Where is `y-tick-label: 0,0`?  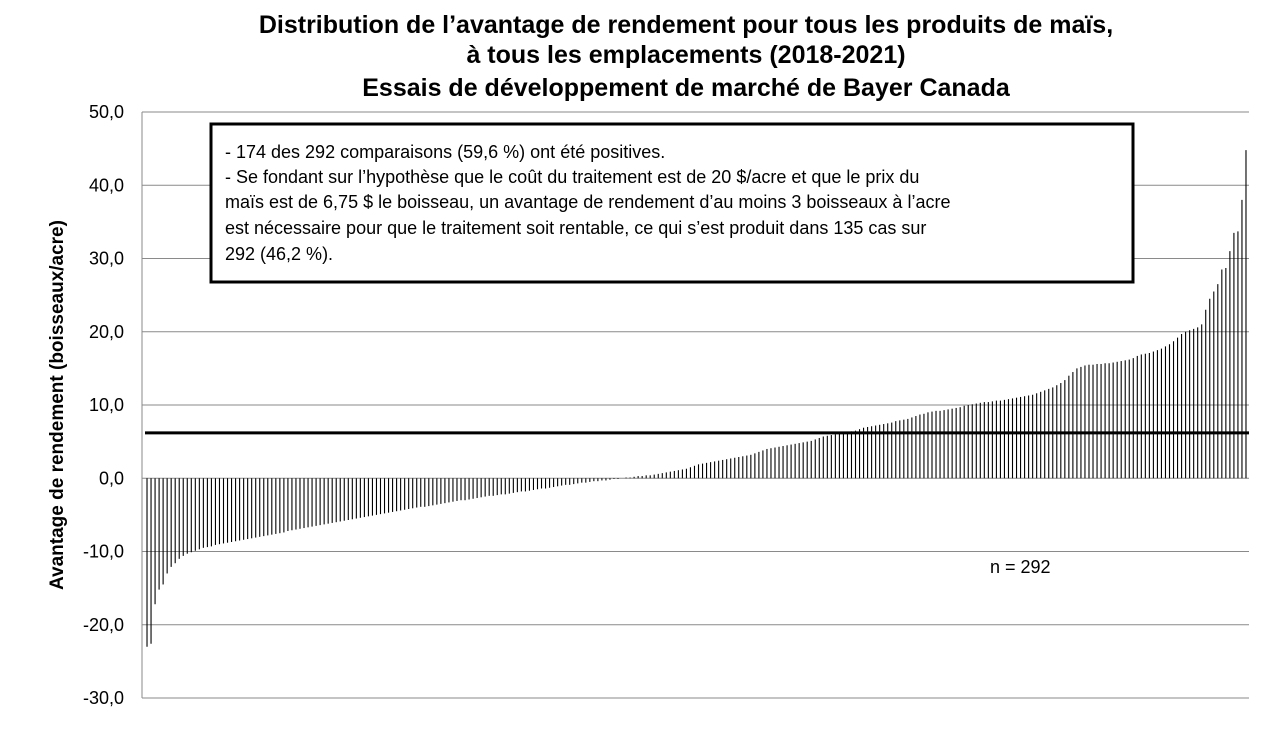
y-tick-label: 0,0 is located at coordinates (111, 478).